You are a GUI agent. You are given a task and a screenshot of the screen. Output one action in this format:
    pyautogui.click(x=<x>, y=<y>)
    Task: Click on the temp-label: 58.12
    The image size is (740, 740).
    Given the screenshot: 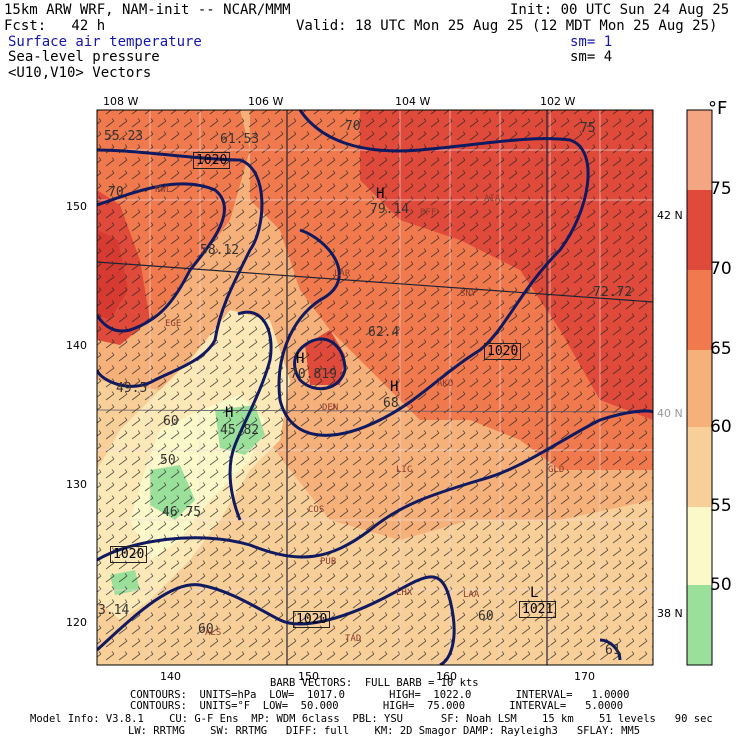 What is the action you would take?
    pyautogui.click(x=220, y=250)
    